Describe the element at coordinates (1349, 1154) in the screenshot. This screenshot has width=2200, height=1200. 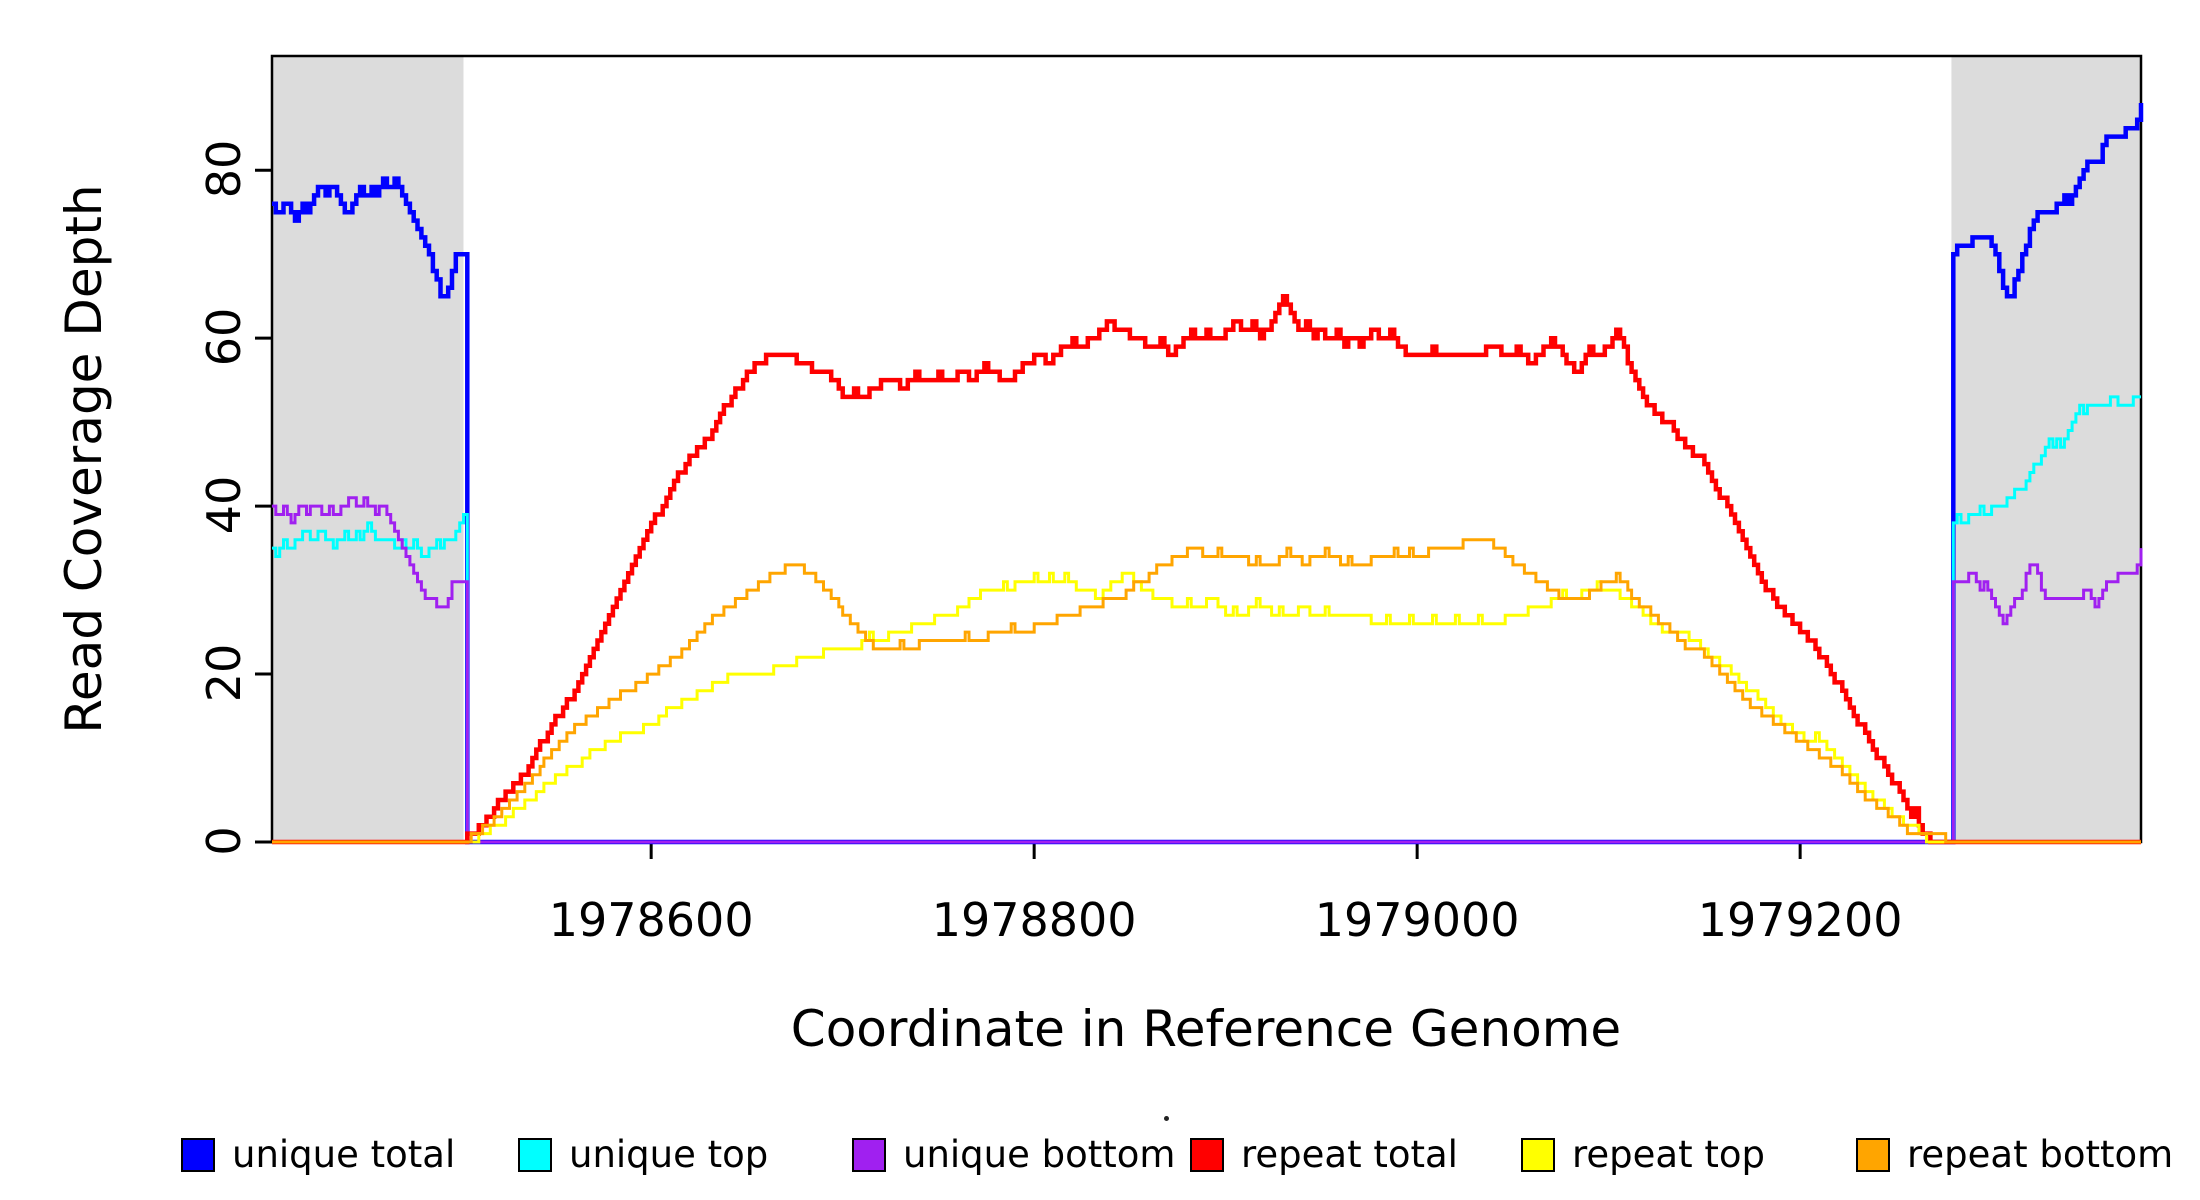
I see `legend-label: repeat total` at that location.